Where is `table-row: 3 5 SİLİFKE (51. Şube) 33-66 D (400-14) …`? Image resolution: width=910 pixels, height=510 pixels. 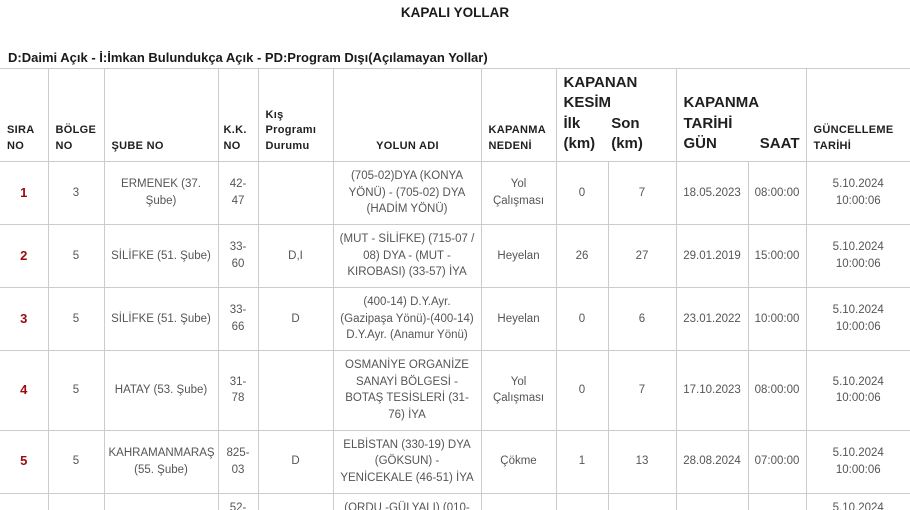 table-row: 3 5 SİLİFKE (51. Şube) 33-66 D (400-14) … is located at coordinates (455, 319).